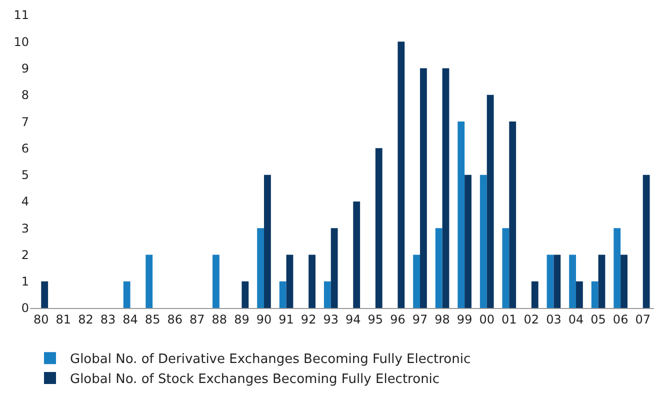 The height and width of the screenshot is (401, 662). Describe the element at coordinates (25, 281) in the screenshot. I see `y-tick-label: 1` at that location.